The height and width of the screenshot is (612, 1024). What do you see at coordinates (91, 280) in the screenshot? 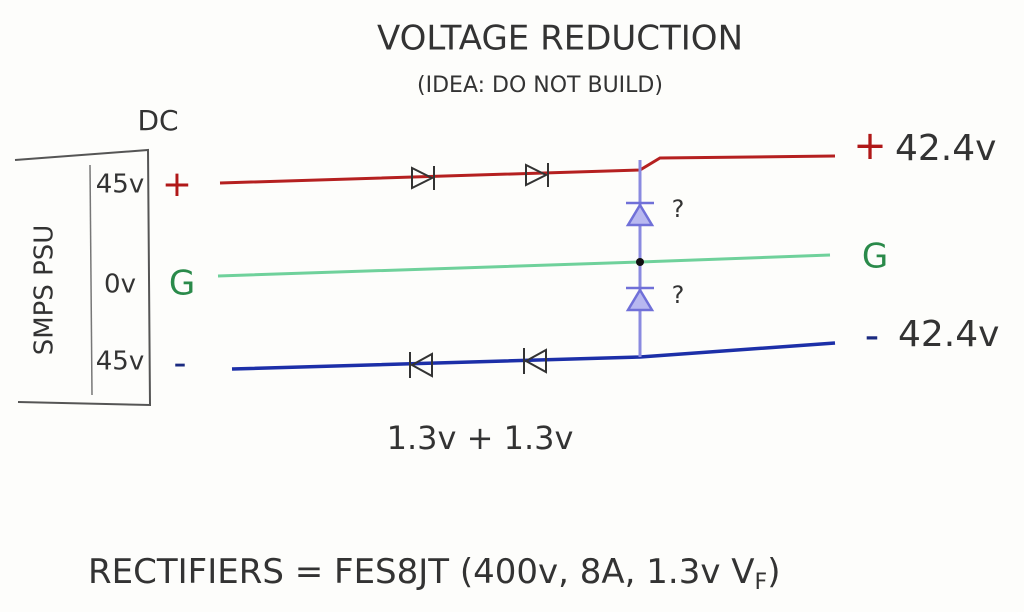
I see `psu-divider` at bounding box center [91, 280].